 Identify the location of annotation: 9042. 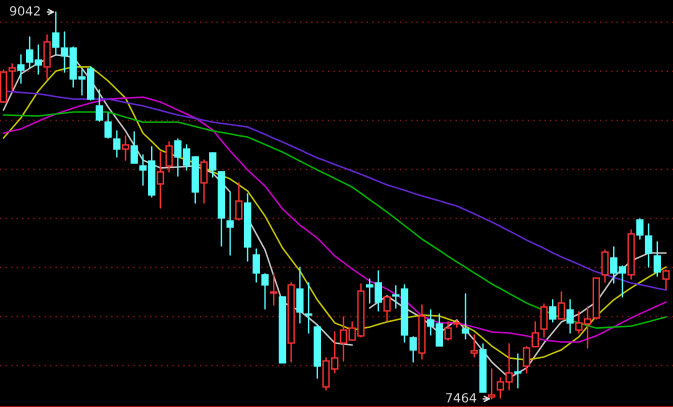
(25, 11).